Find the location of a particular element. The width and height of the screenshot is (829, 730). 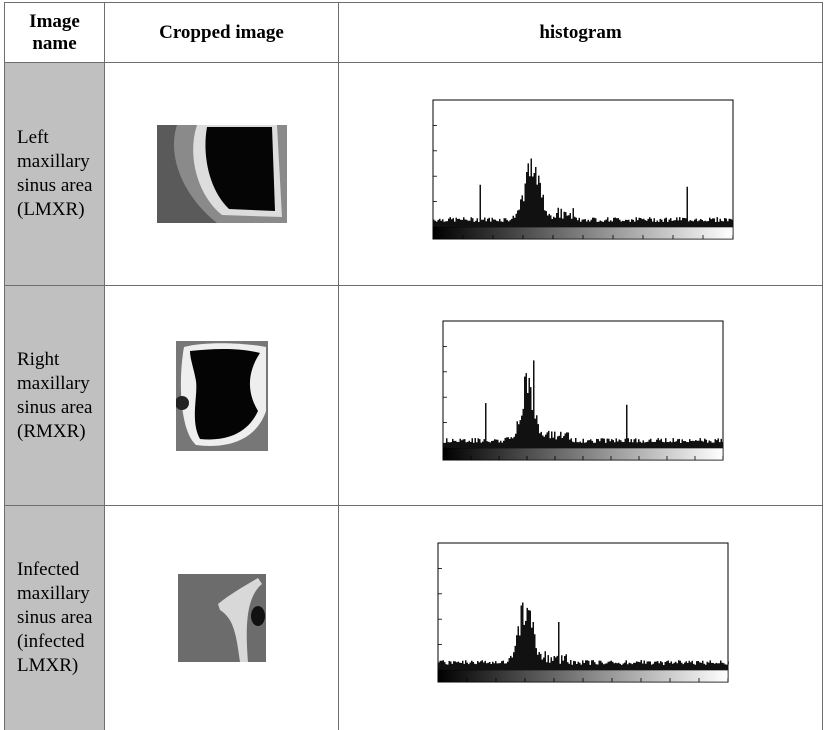

ct-air is located at coordinates (257, 615).